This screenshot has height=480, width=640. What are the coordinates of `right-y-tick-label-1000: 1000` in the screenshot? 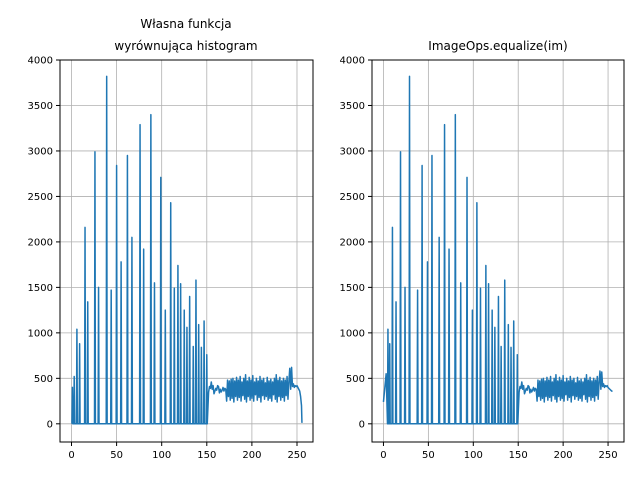 It's located at (352, 333).